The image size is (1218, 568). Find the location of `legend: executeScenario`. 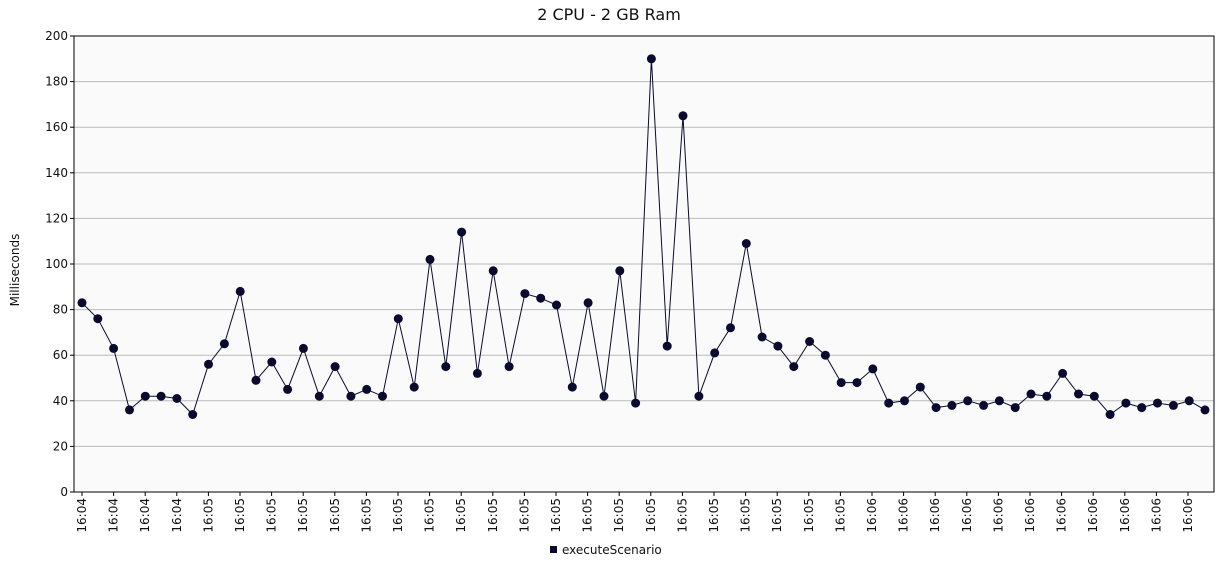

legend: executeScenario is located at coordinates (606, 550).